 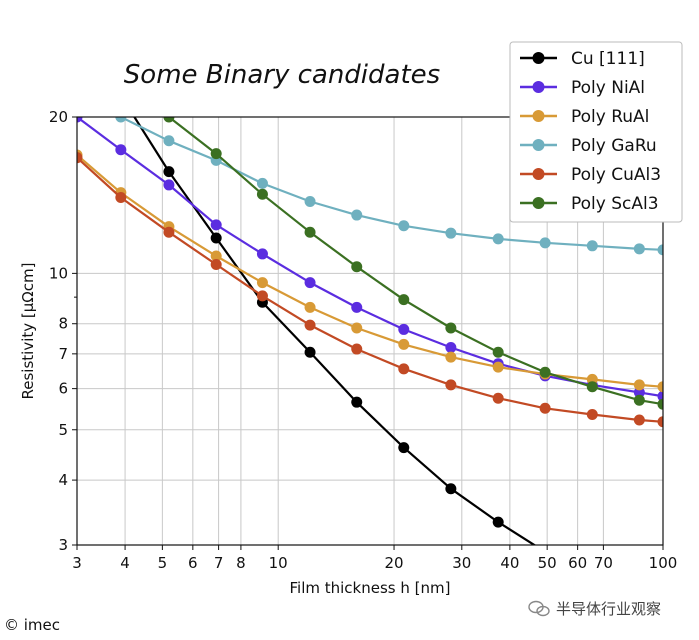 I want to click on legend-label-poly-cual3: Poly CuAl3, so click(x=616, y=175).